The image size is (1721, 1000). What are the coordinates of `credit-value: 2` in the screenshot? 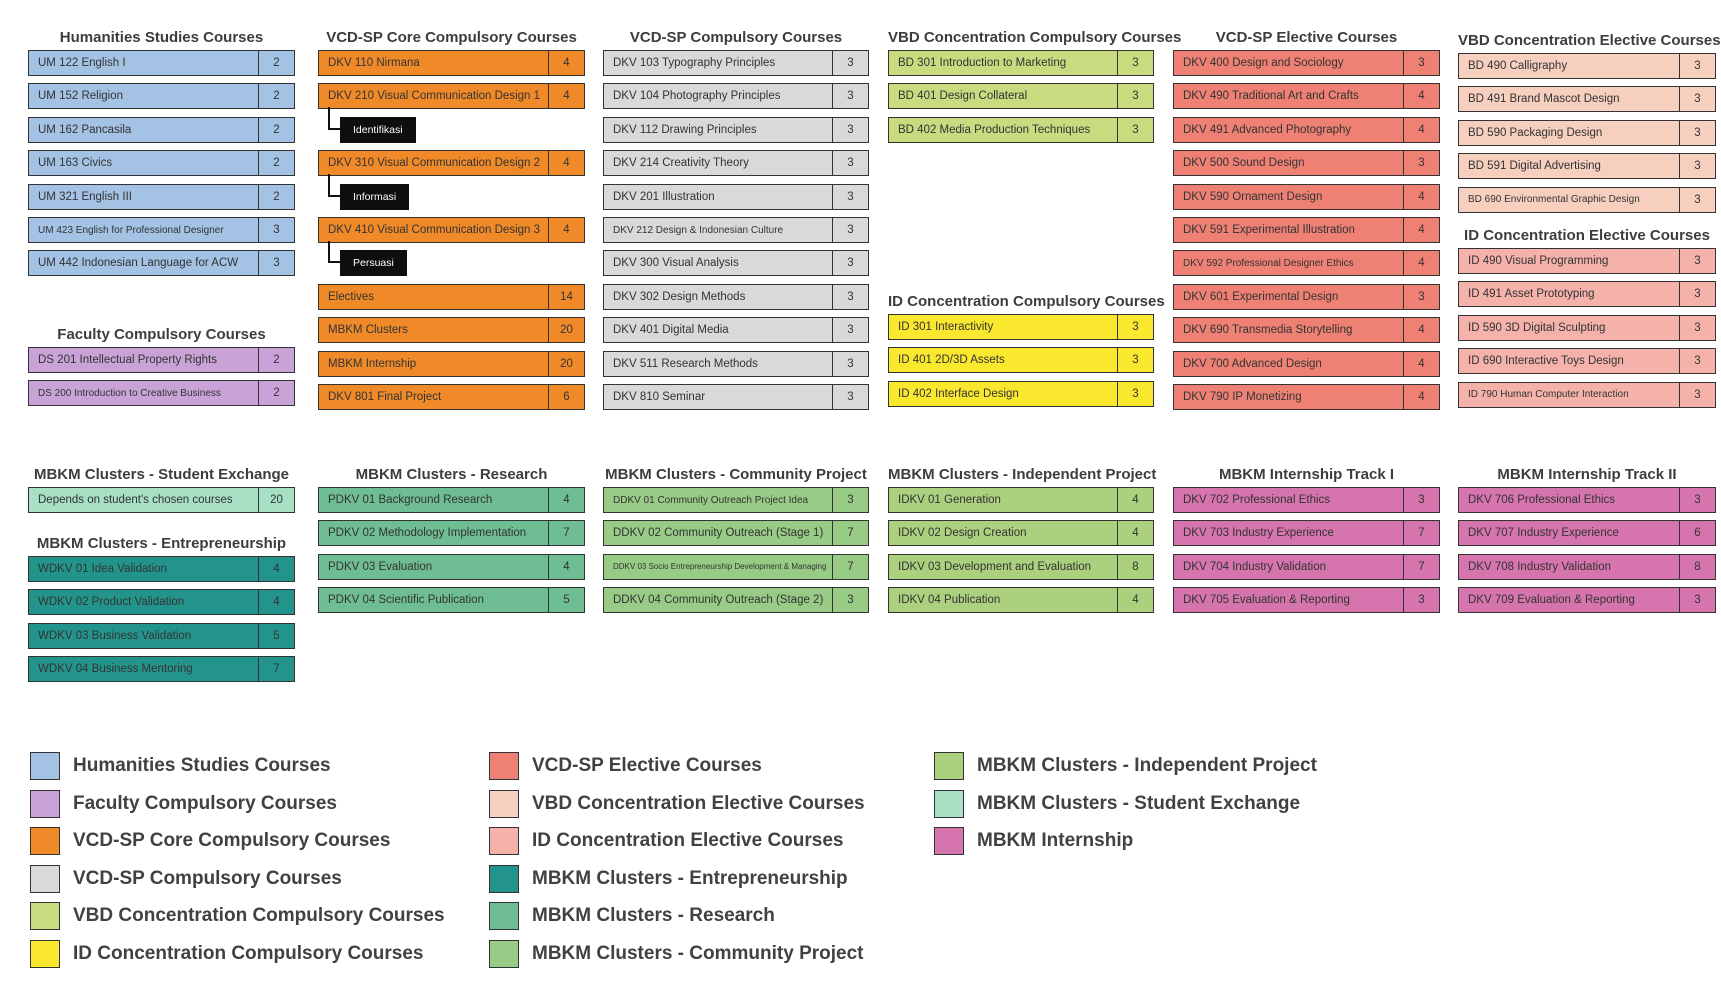 It's located at (276, 393).